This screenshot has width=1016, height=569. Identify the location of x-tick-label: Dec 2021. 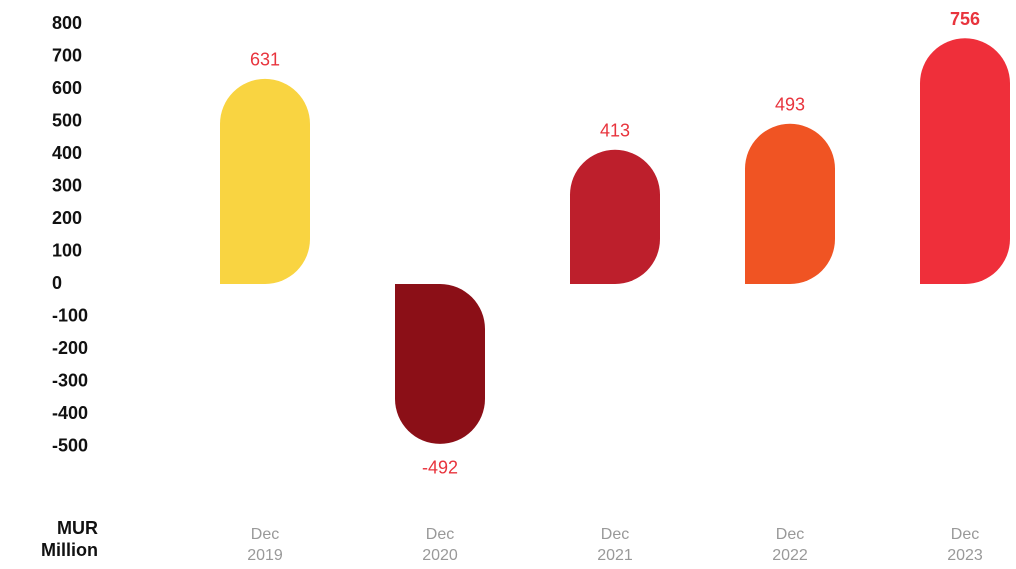
(615, 545).